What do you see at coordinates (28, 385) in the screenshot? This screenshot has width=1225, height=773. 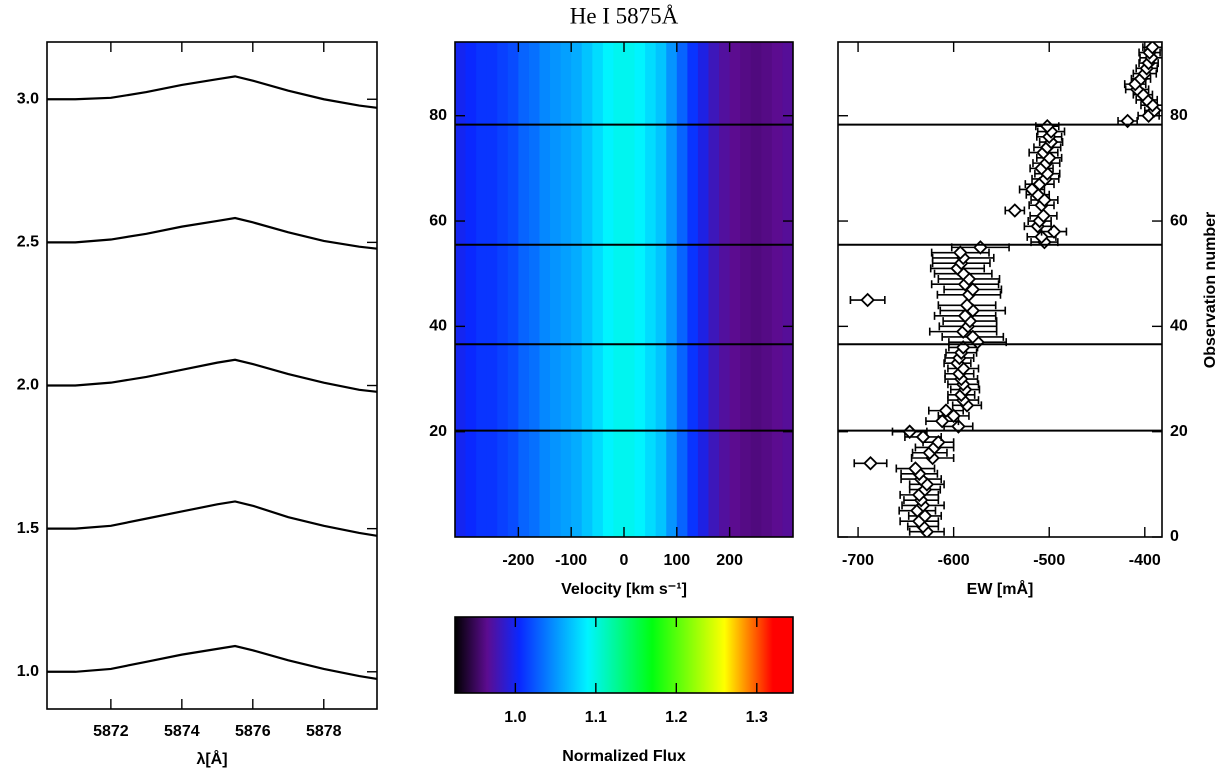 I see `y-tick-label: 2.0` at bounding box center [28, 385].